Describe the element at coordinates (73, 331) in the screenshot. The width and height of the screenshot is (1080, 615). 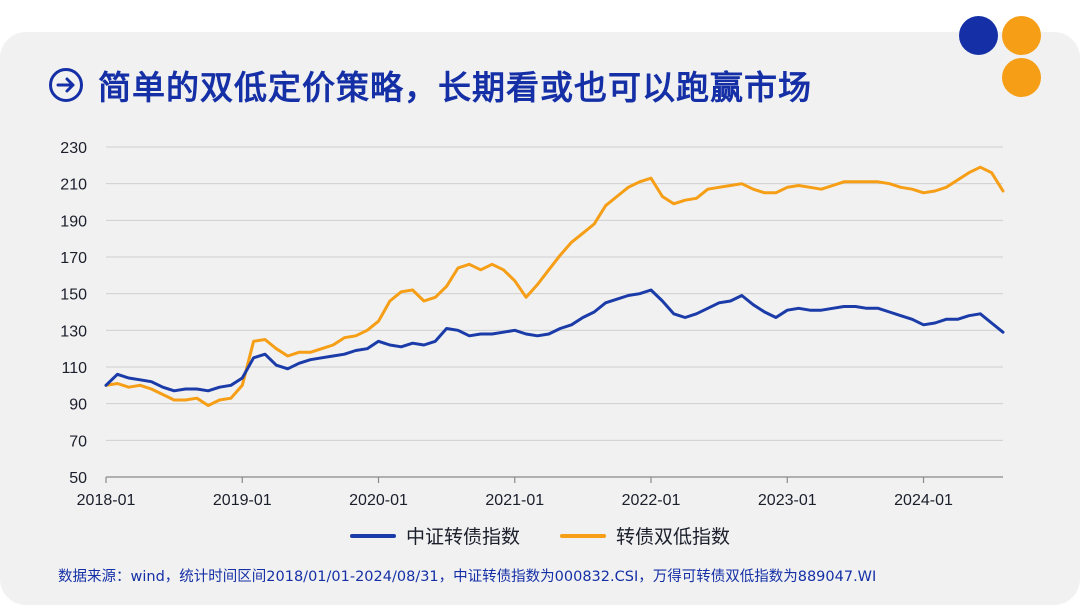
I see `y-tick-label-130: 130` at that location.